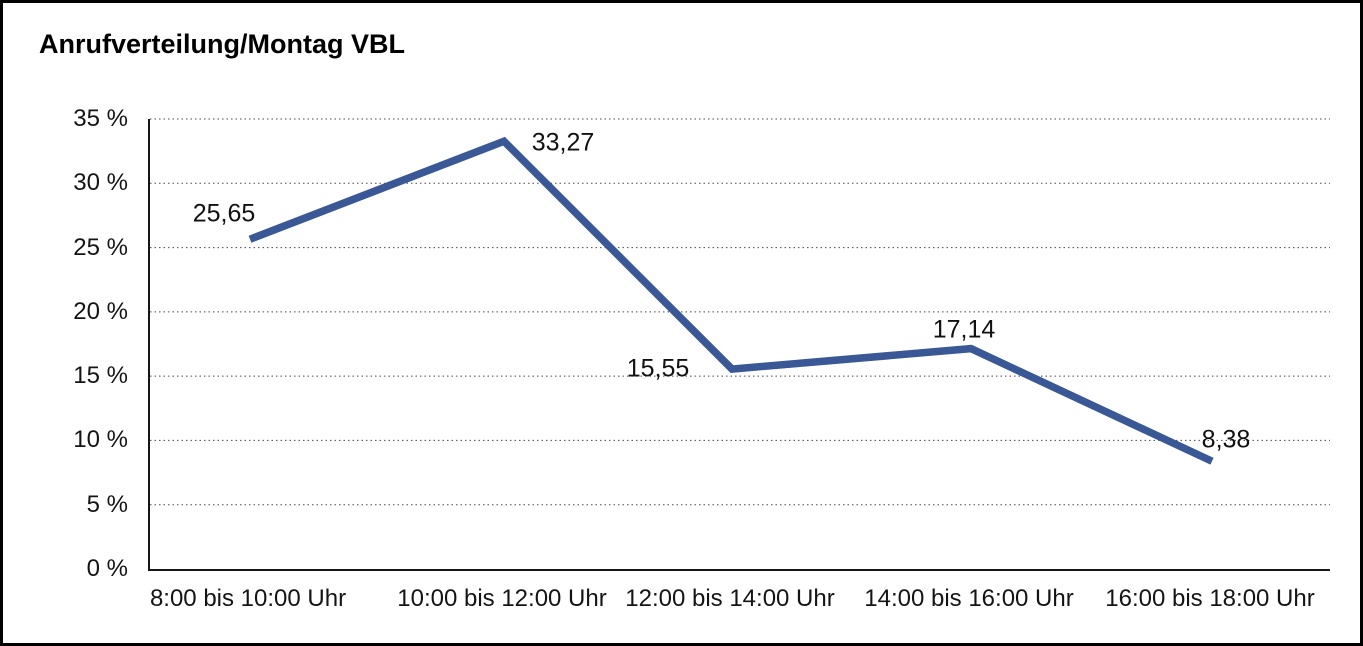  I want to click on value-label: 17,14, so click(964, 329).